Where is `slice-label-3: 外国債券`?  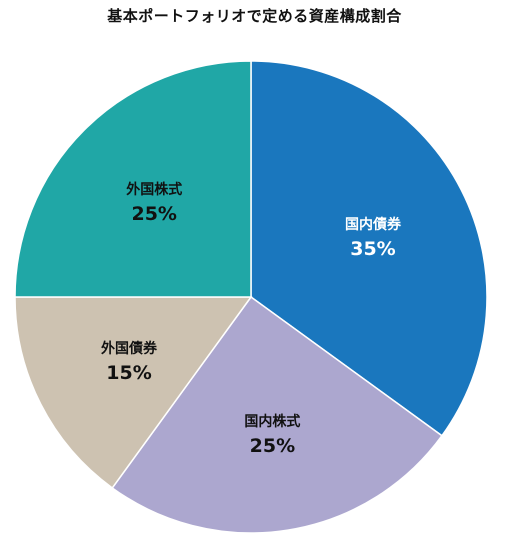
slice-label-3: 外国債券 is located at coordinates (129, 348).